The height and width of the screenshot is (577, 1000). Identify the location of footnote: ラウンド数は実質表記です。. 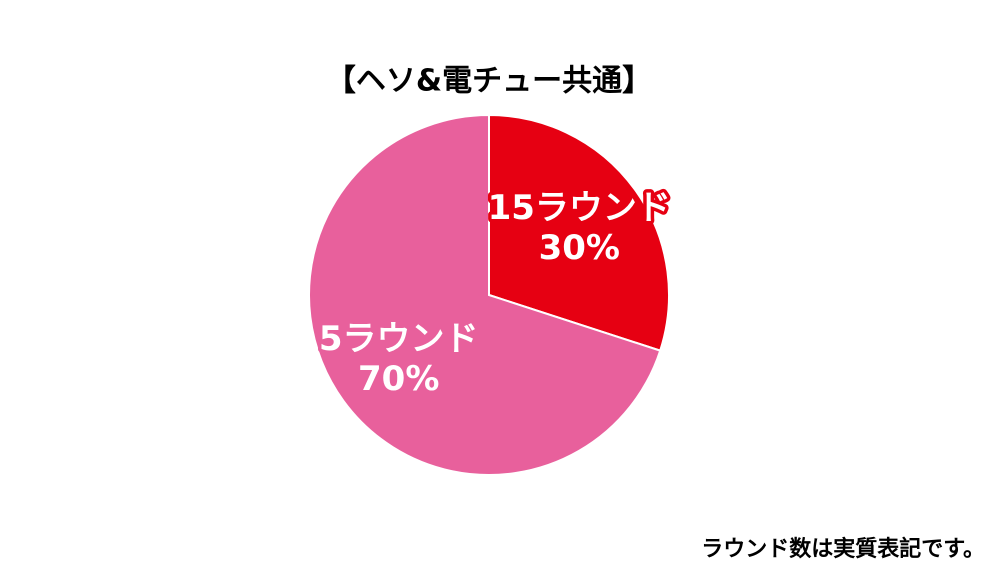
(843, 549).